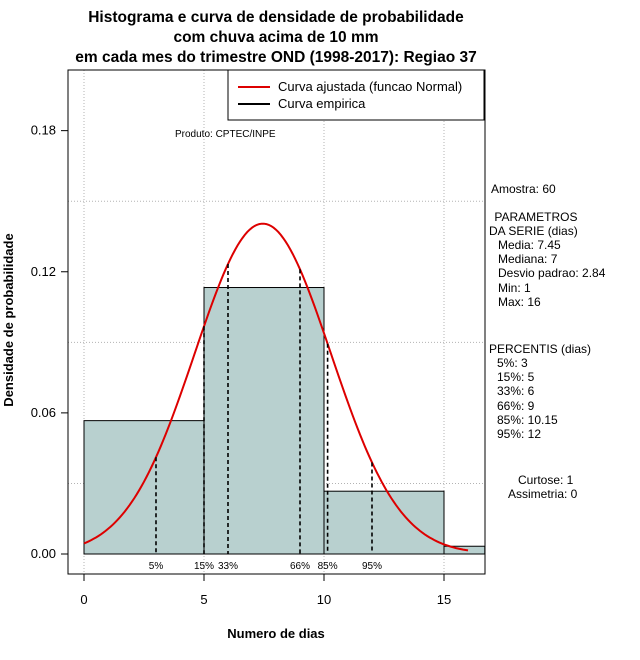  What do you see at coordinates (43, 553) in the screenshot?
I see `y-tick-label-0: 0.00` at bounding box center [43, 553].